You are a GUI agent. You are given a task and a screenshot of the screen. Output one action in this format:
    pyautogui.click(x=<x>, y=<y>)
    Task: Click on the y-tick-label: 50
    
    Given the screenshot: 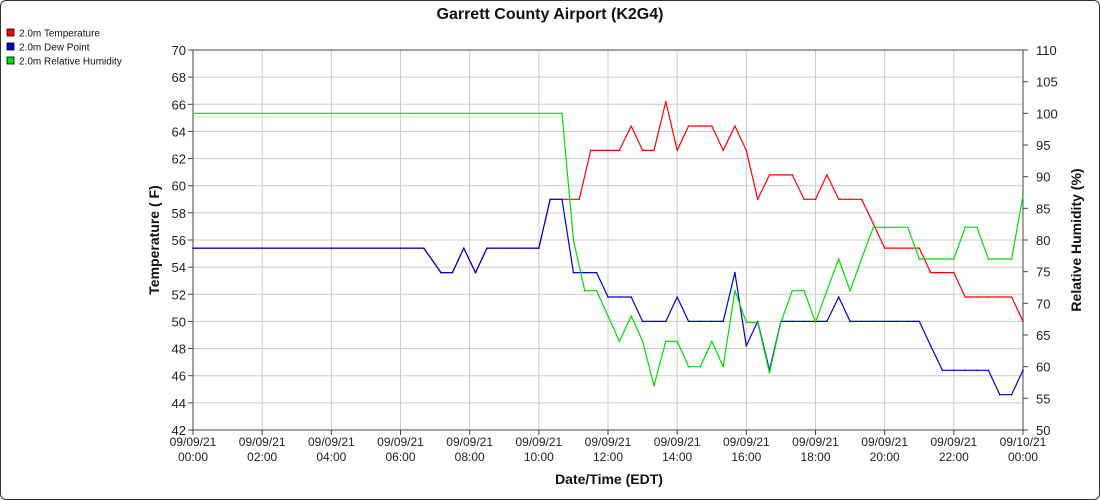 What is the action you would take?
    pyautogui.click(x=179, y=321)
    